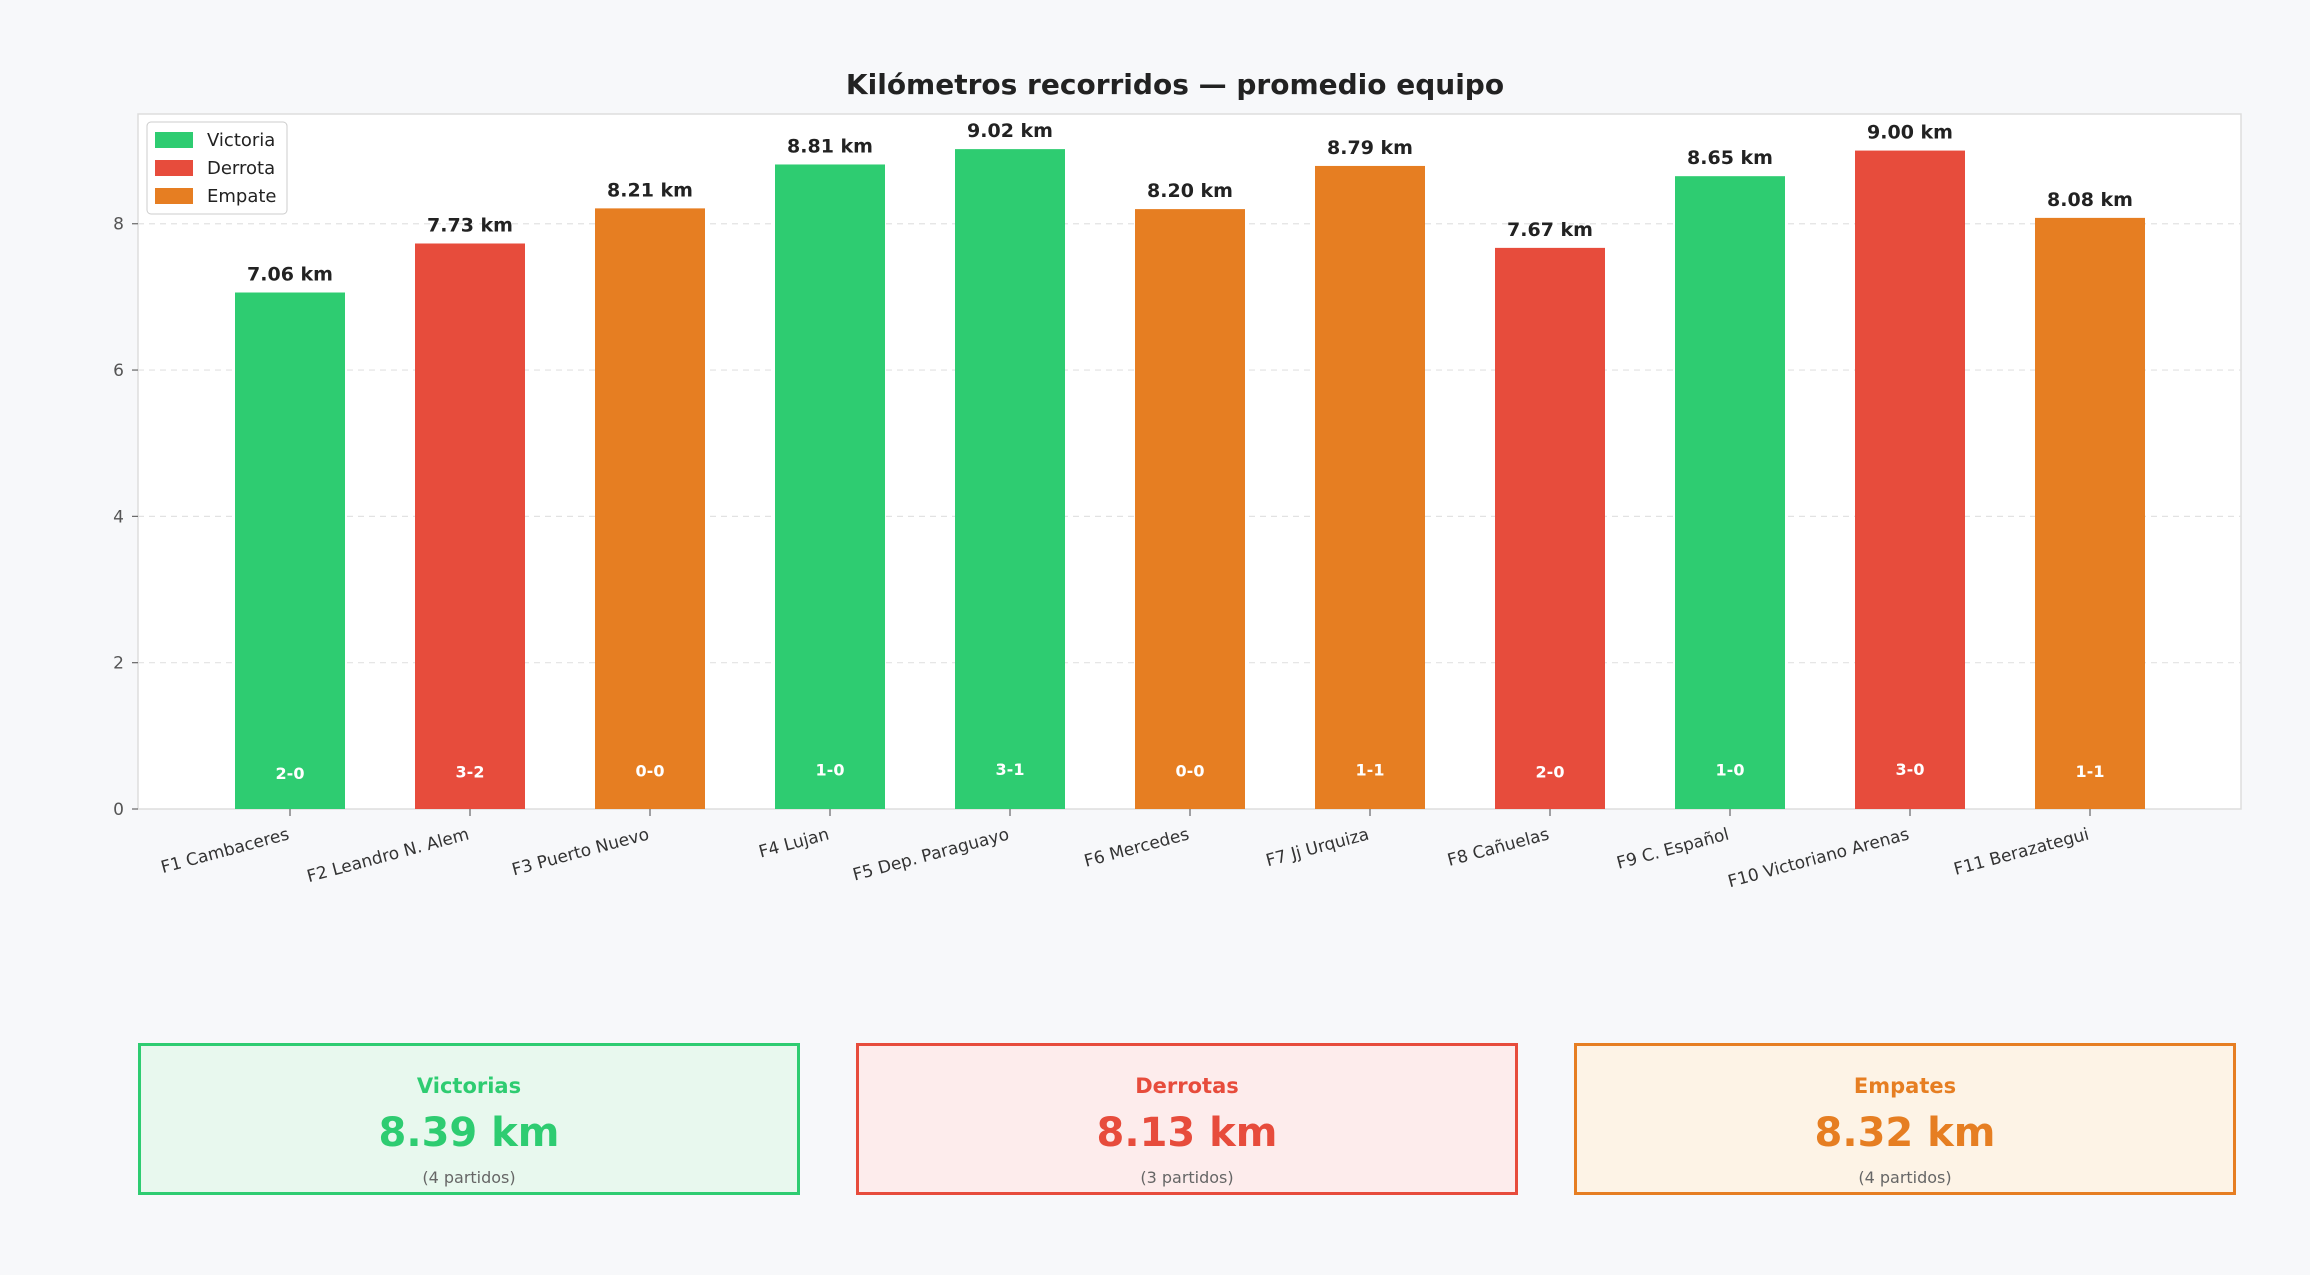 The image size is (2310, 1275). I want to click on y-tick-label: 2, so click(118, 664).